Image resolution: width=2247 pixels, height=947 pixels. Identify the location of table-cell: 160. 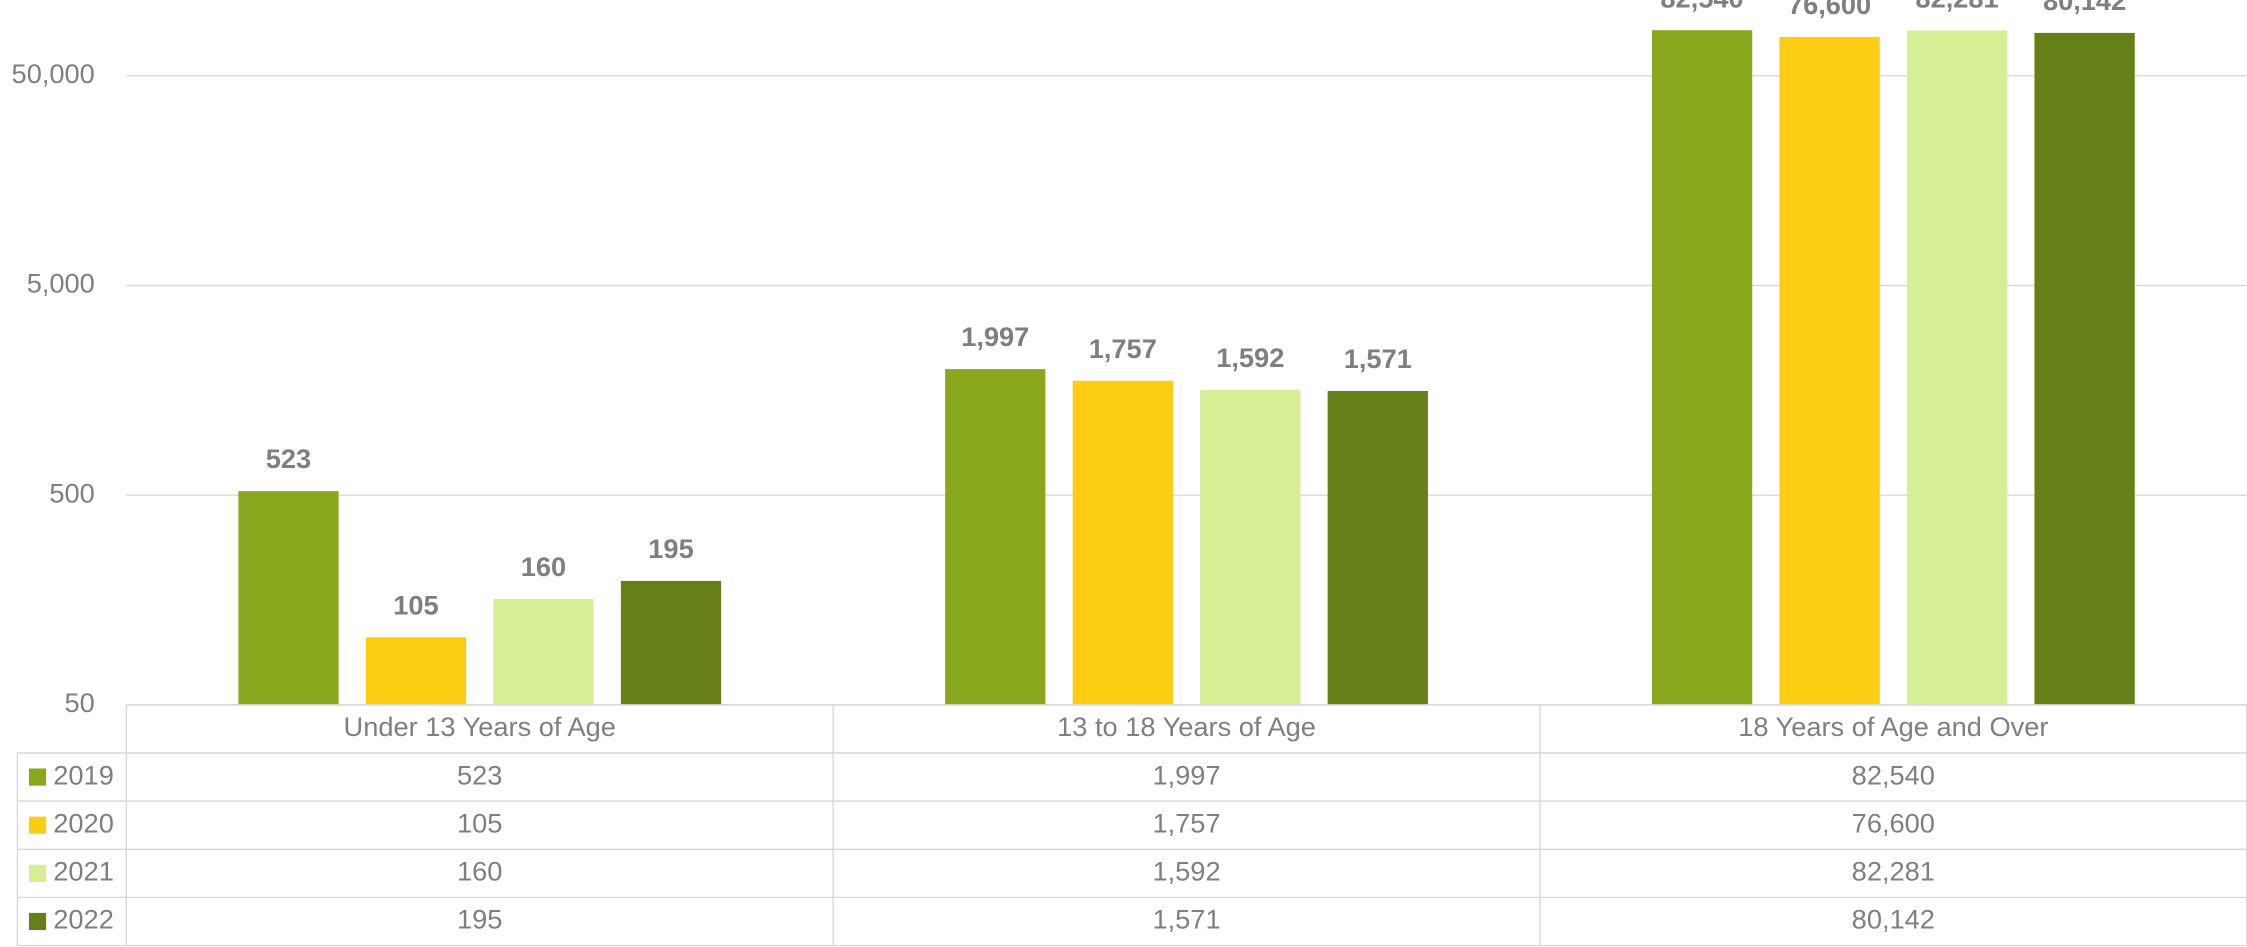
(479, 871).